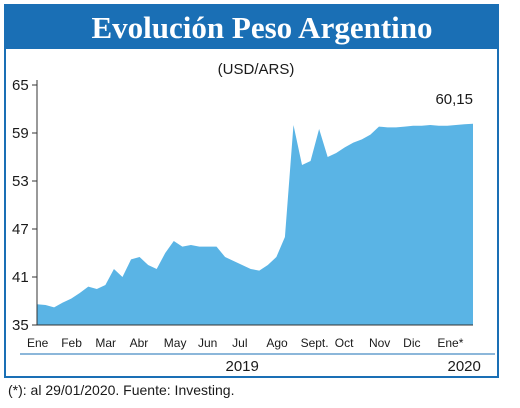 The width and height of the screenshot is (520, 408). I want to click on y-tick-label: 47, so click(20, 229).